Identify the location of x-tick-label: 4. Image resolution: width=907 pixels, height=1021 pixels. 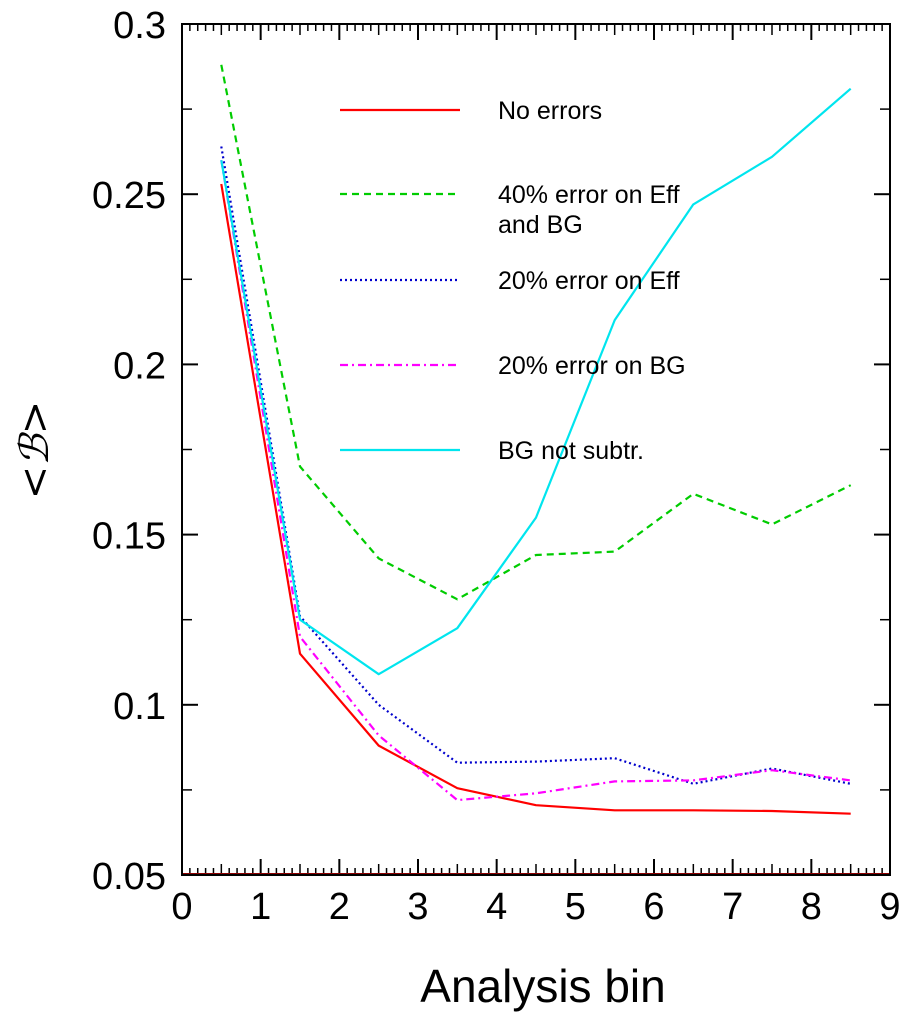
(496, 907).